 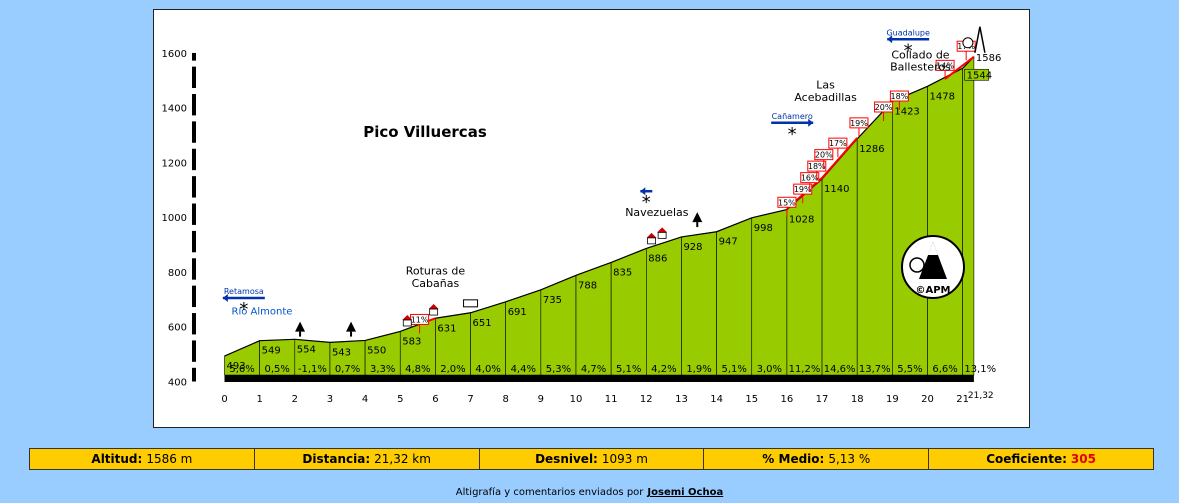 I want to click on y-tick-label: 400, so click(x=177, y=383).